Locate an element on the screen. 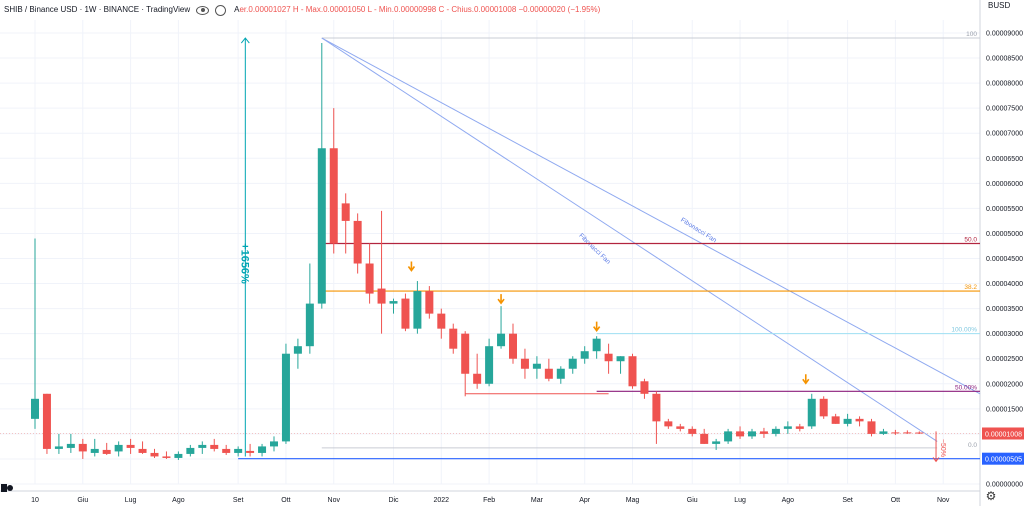 The image size is (1024, 506). y-tick-label: 0.00003500 is located at coordinates (1004, 309).